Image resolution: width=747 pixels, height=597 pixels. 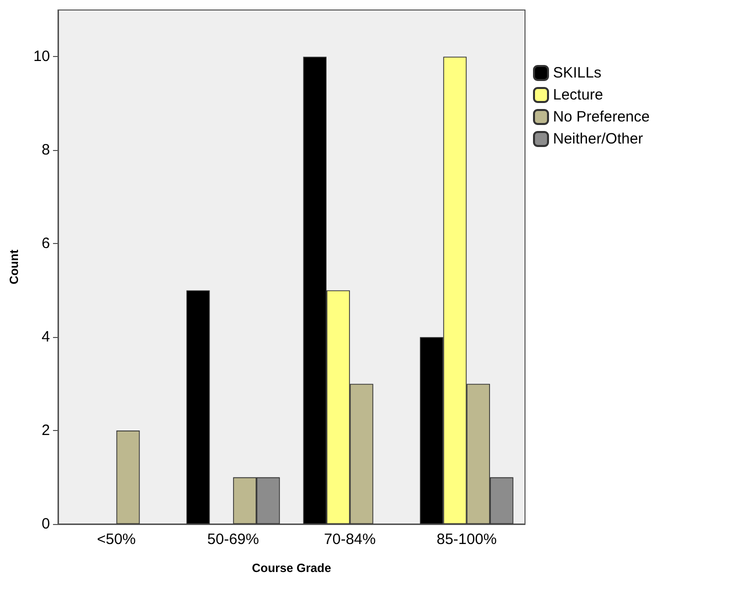 I want to click on legend-label: Neither/Other, so click(x=598, y=139).